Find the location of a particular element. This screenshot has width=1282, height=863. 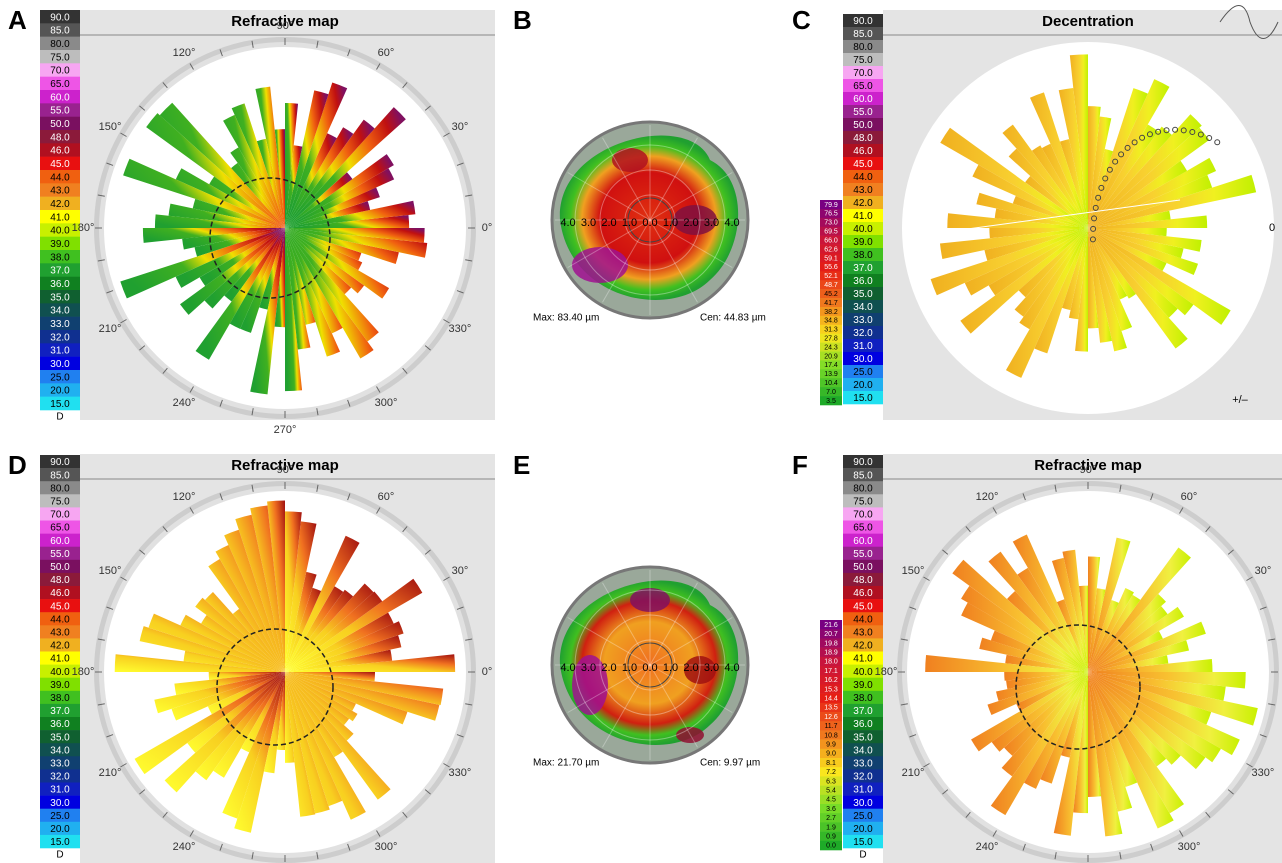

center-ring is located at coordinates (650, 220).